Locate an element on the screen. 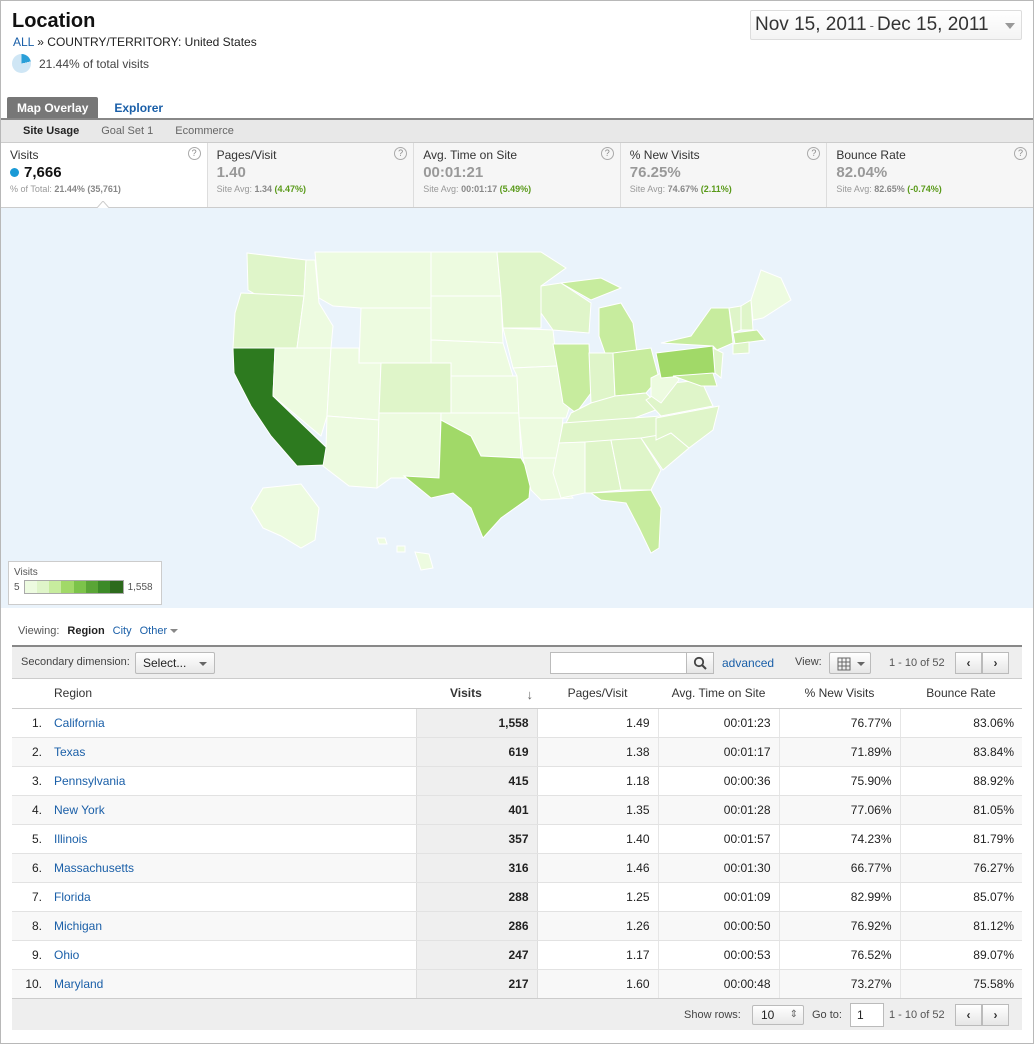 The height and width of the screenshot is (1044, 1034). header-bounce-rate: Bounce Rate is located at coordinates (961, 694).